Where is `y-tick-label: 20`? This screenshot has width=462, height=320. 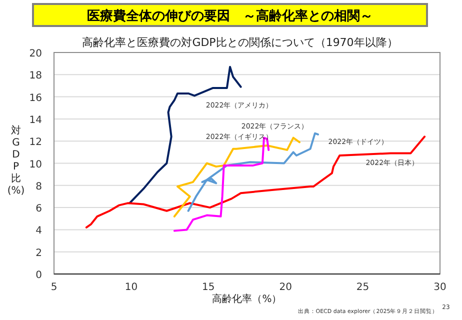 y-tick-label: 20 is located at coordinates (35, 54).